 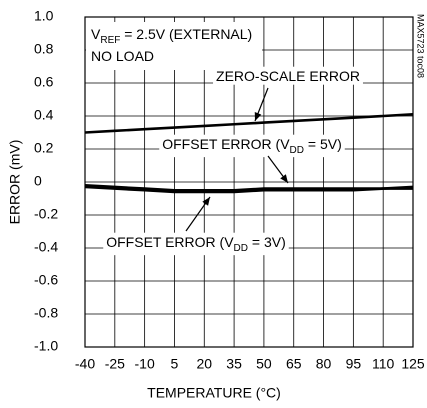 I want to click on y-tick-label: 0.2, so click(x=44, y=148).